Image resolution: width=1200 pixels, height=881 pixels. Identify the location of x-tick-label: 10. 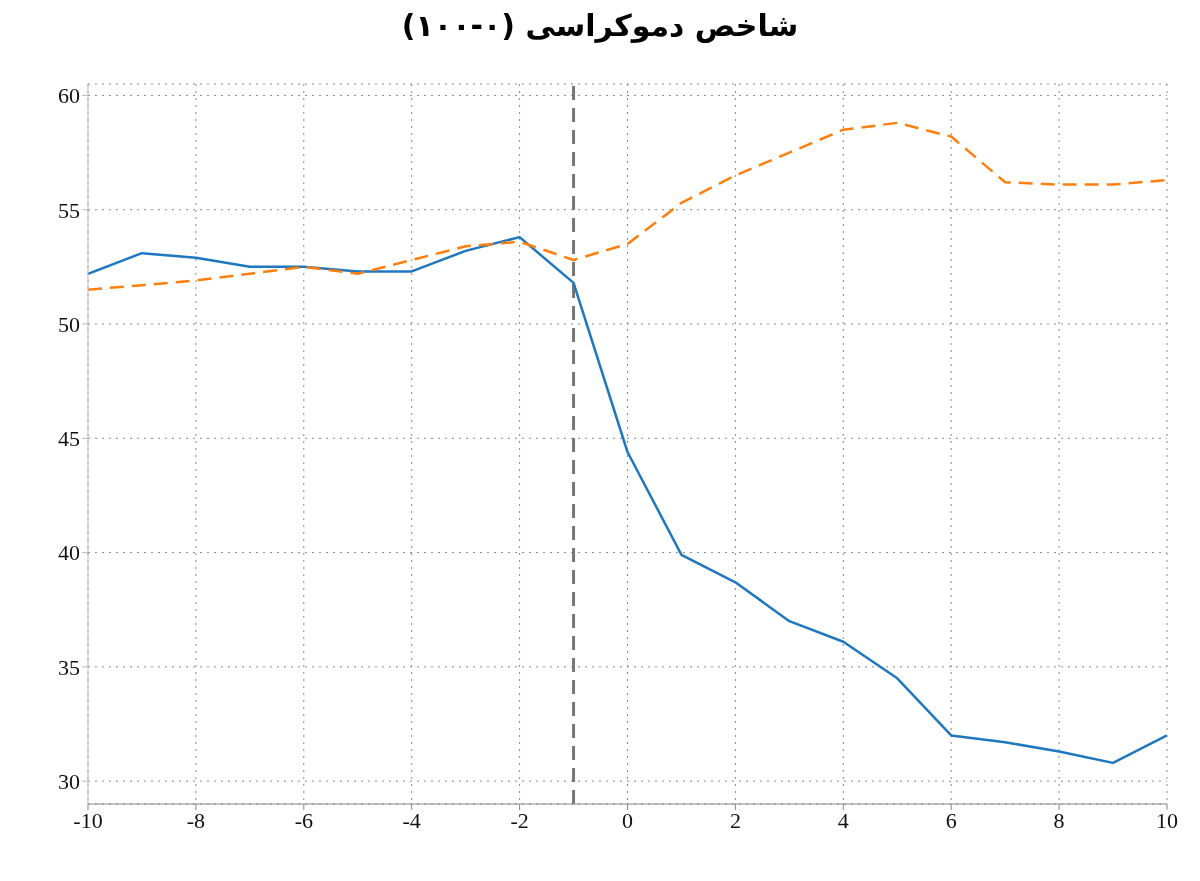
(1167, 820).